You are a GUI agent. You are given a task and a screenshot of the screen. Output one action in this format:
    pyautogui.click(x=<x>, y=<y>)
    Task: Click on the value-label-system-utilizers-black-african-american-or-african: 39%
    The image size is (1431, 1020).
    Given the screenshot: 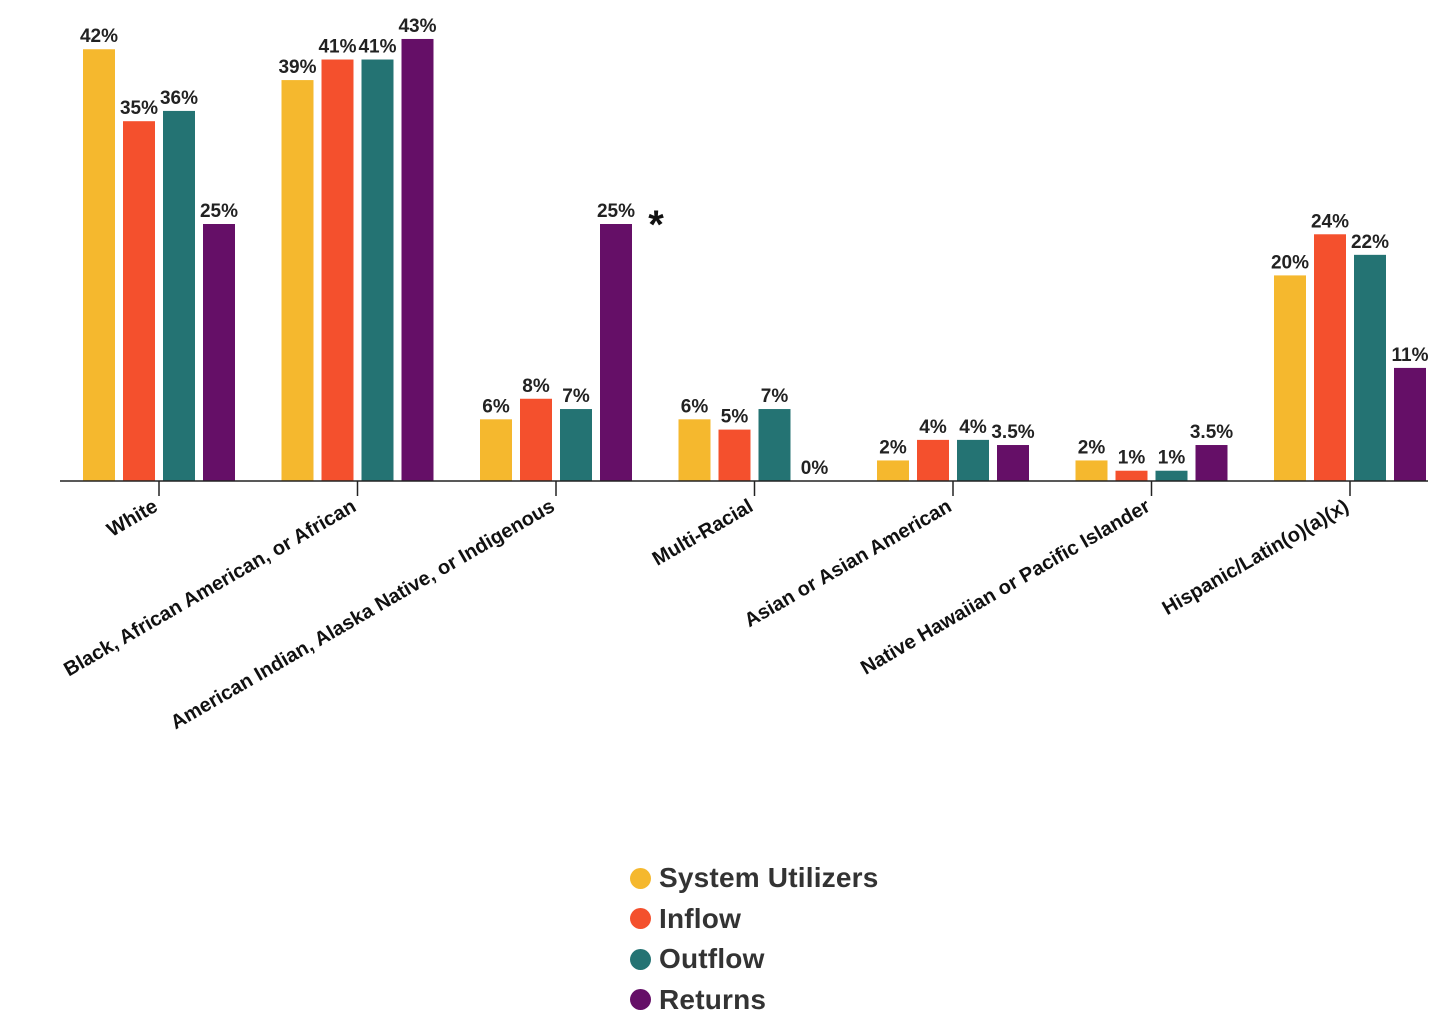 What is the action you would take?
    pyautogui.click(x=297, y=67)
    